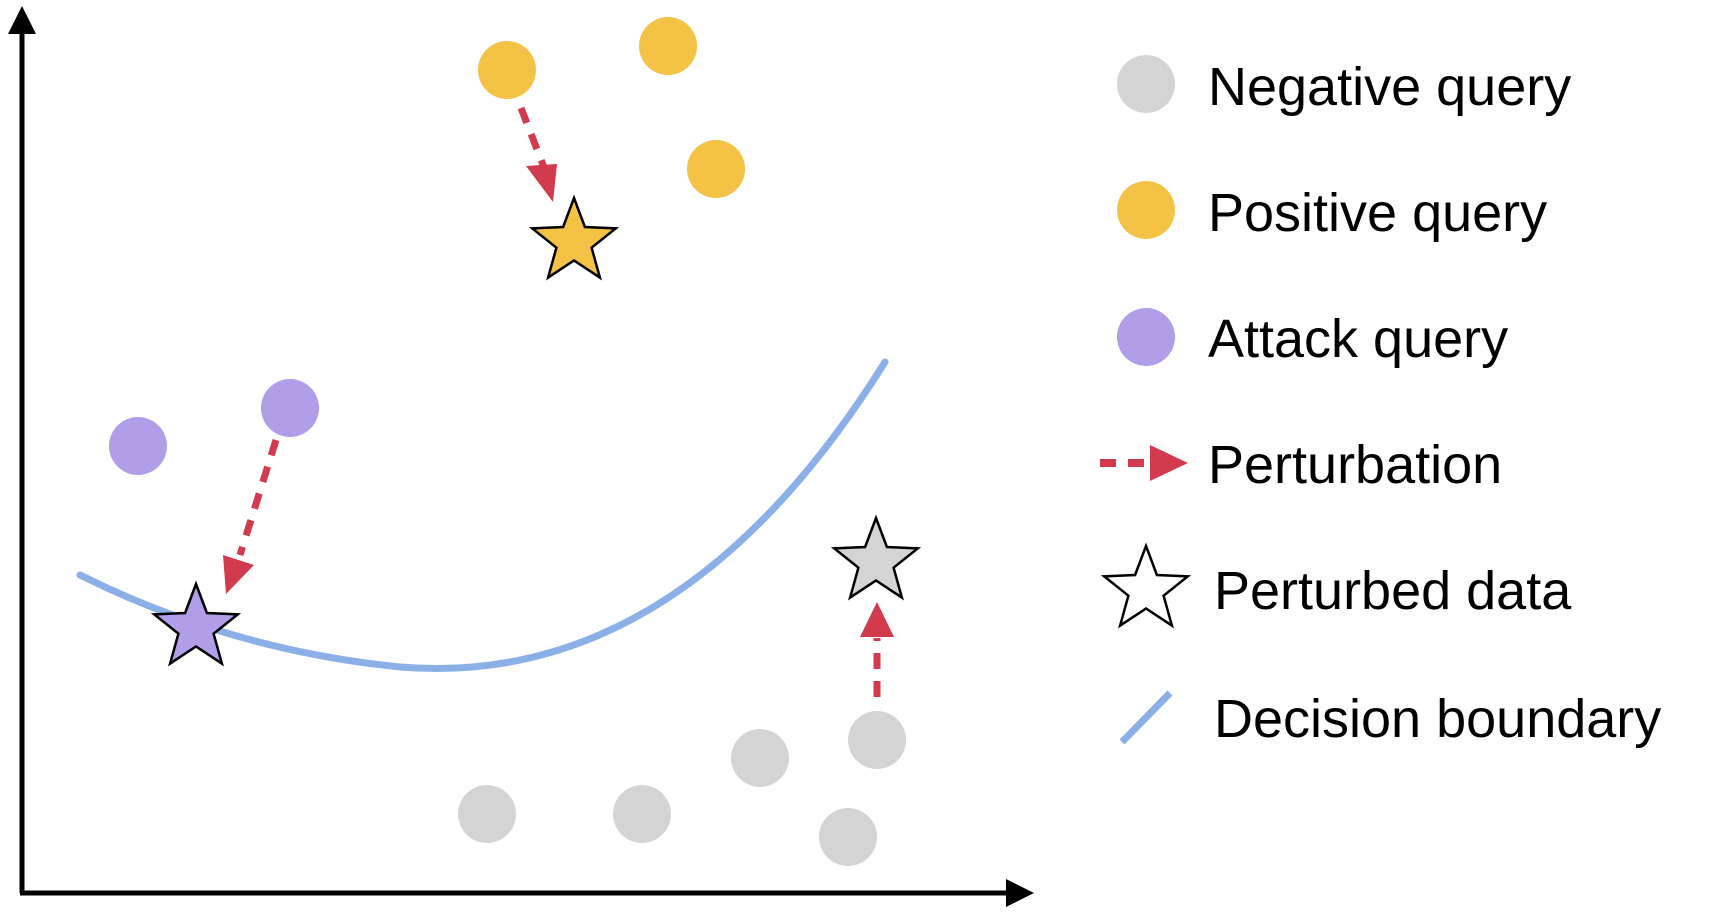  What do you see at coordinates (258, 497) in the screenshot?
I see `perturbation-arrow-attack` at bounding box center [258, 497].